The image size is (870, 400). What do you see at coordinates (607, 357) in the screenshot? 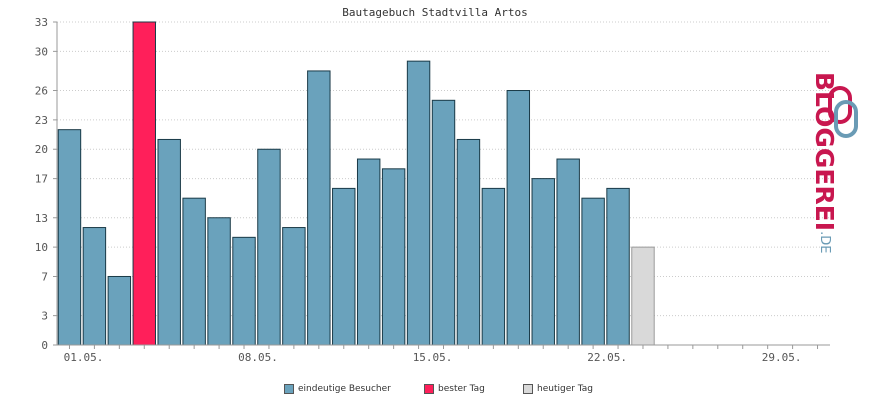
I see `x-tick-label: 22.05.` at bounding box center [607, 357].